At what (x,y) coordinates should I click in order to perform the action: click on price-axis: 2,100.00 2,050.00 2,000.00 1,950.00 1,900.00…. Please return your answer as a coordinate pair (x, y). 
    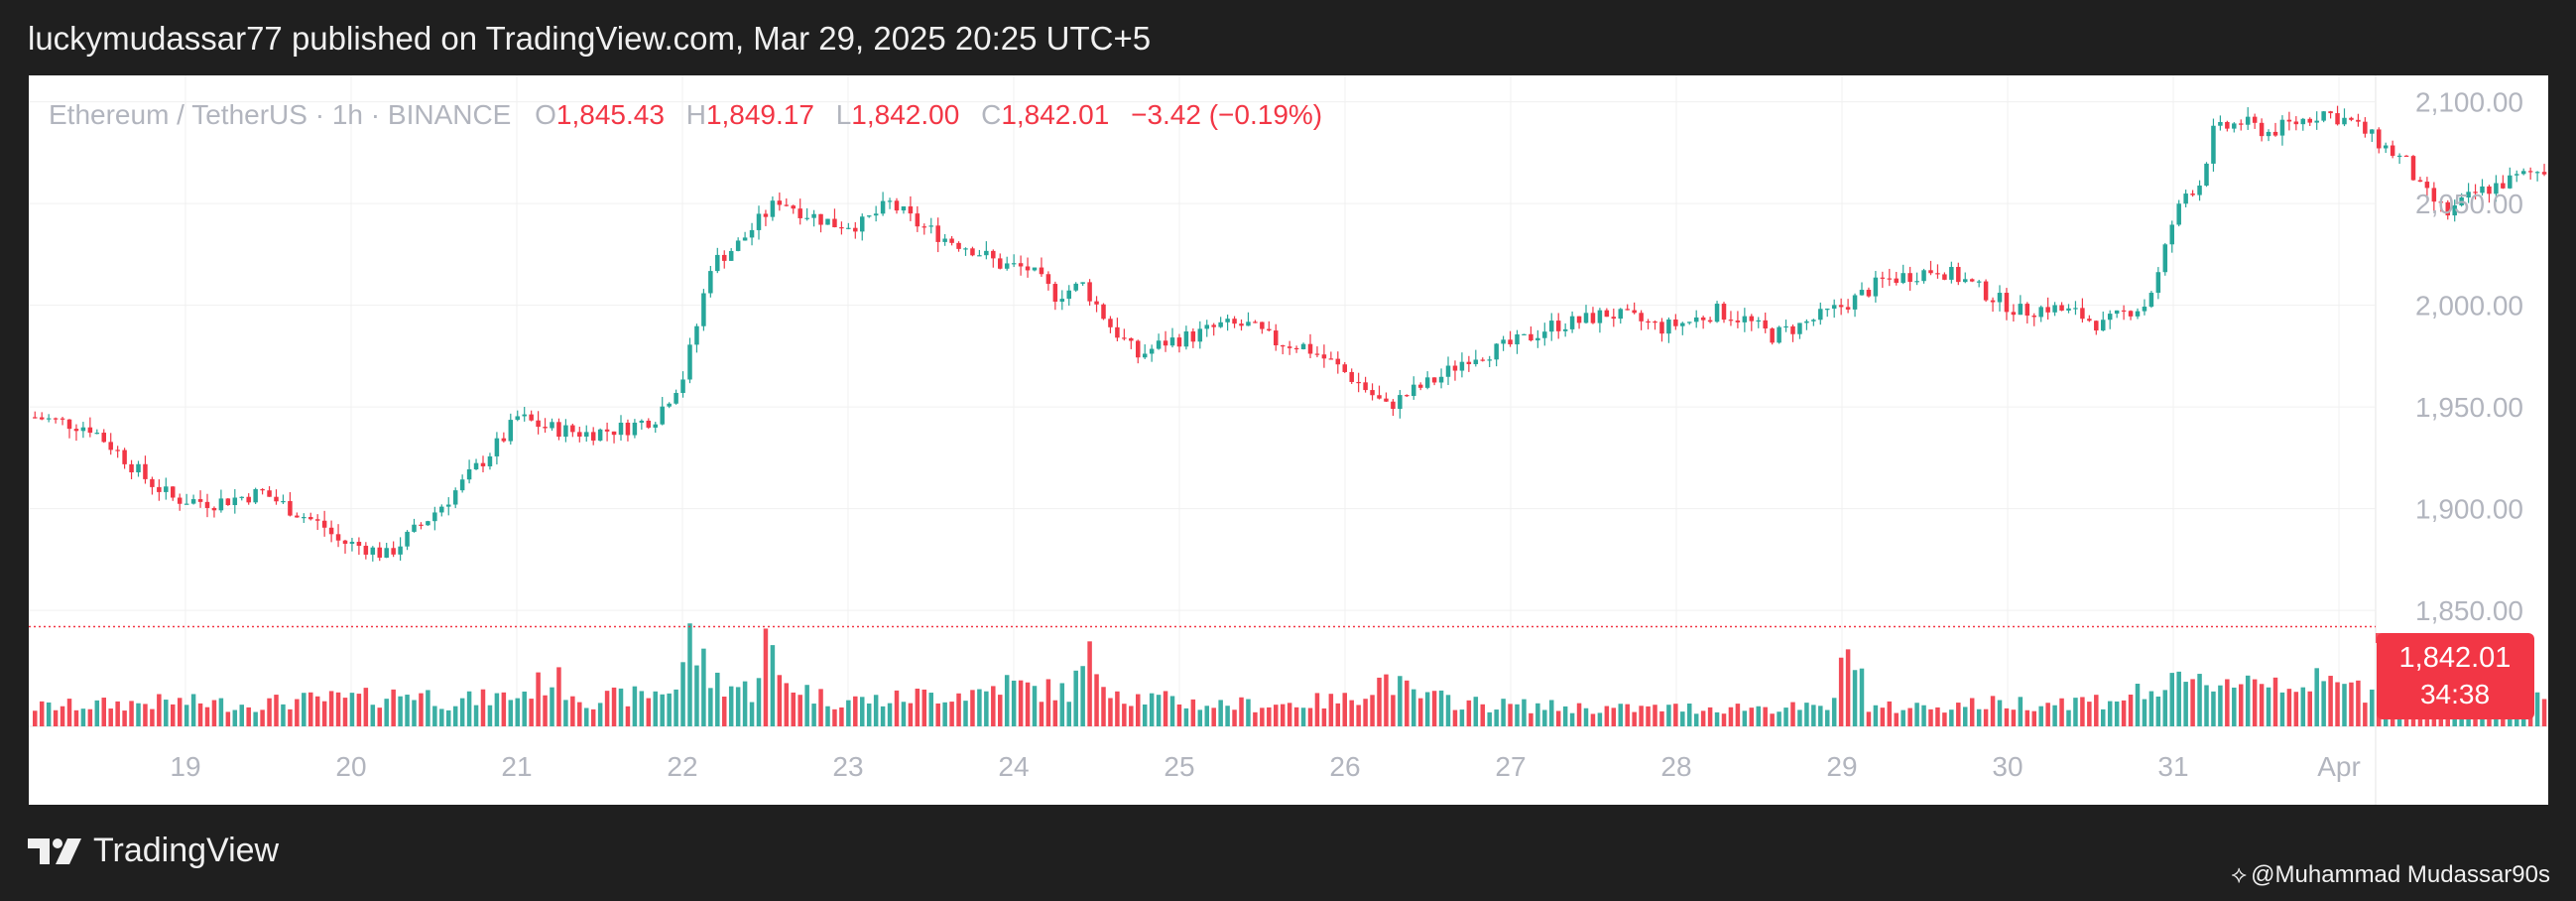
    Looking at the image, I should click on (2469, 357).